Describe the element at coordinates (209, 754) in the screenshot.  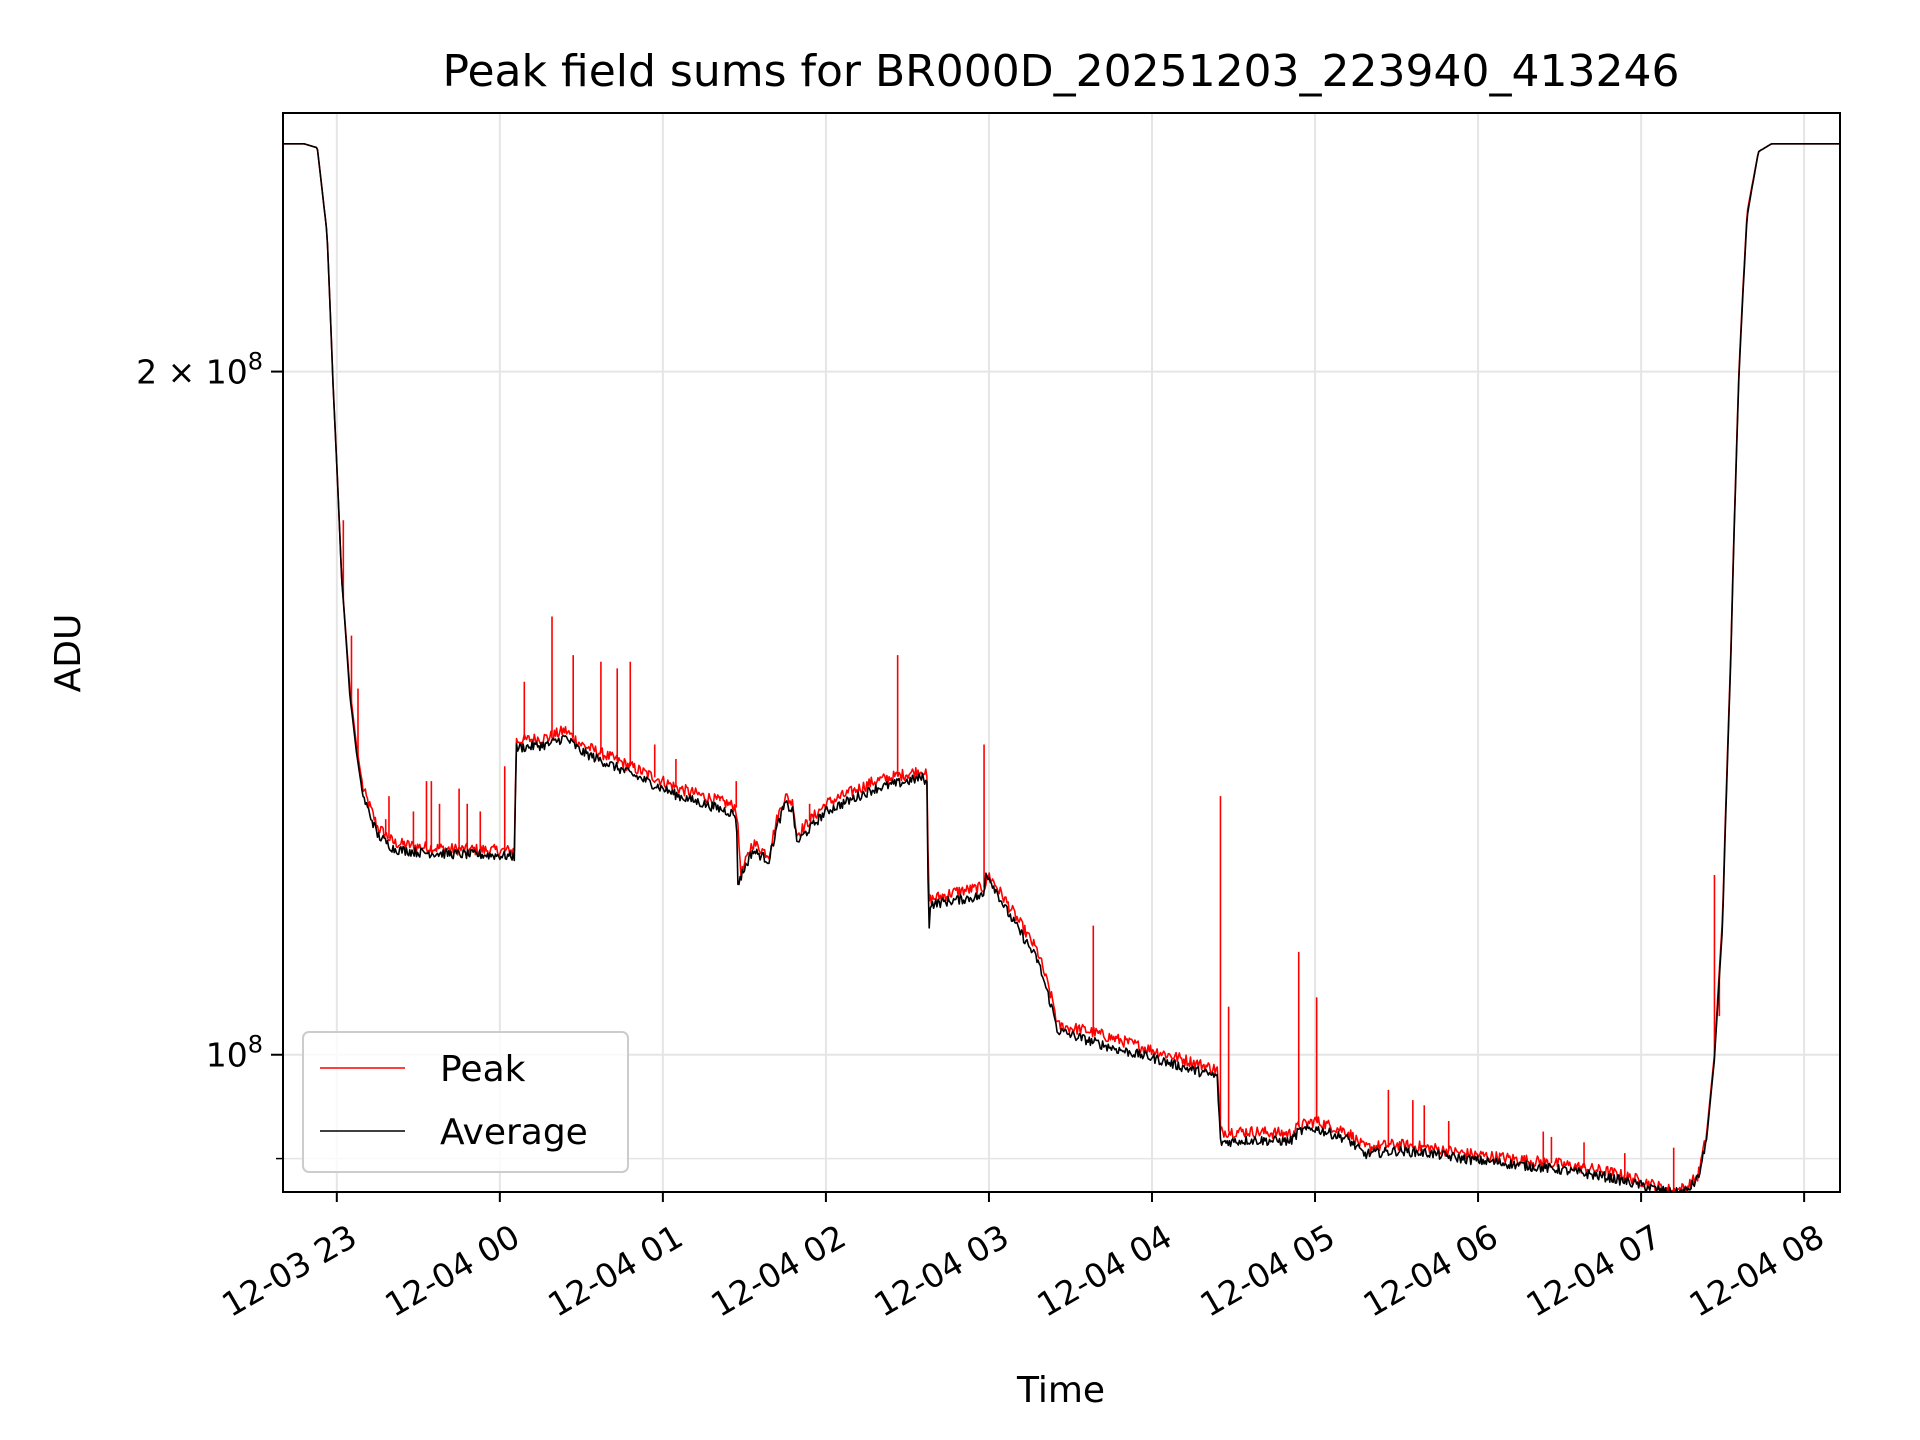
I see `y-axis: 2 × 108 108` at that location.